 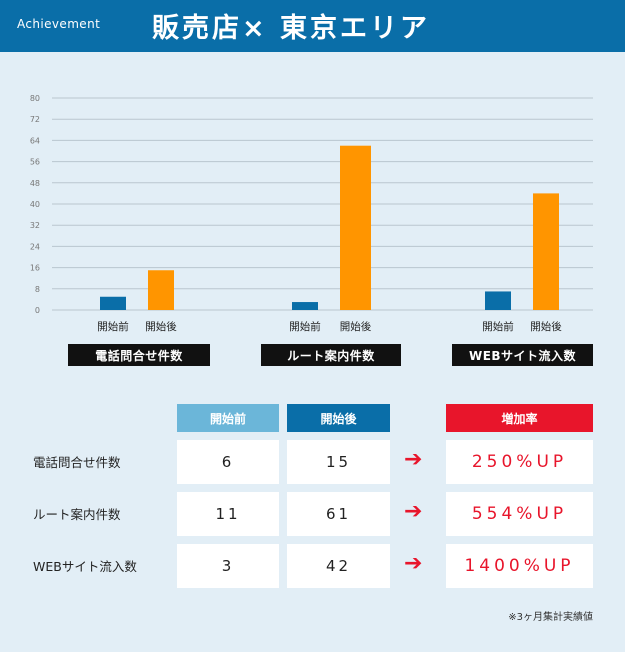 What do you see at coordinates (338, 566) in the screenshot?
I see `cell-after-web: 42` at bounding box center [338, 566].